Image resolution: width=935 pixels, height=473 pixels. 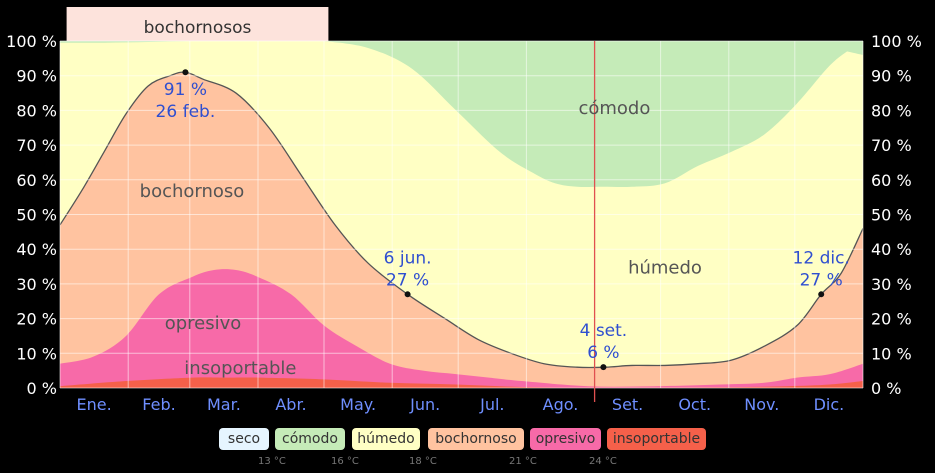 I want to click on top-band-group: bochornosos, so click(x=197, y=24).